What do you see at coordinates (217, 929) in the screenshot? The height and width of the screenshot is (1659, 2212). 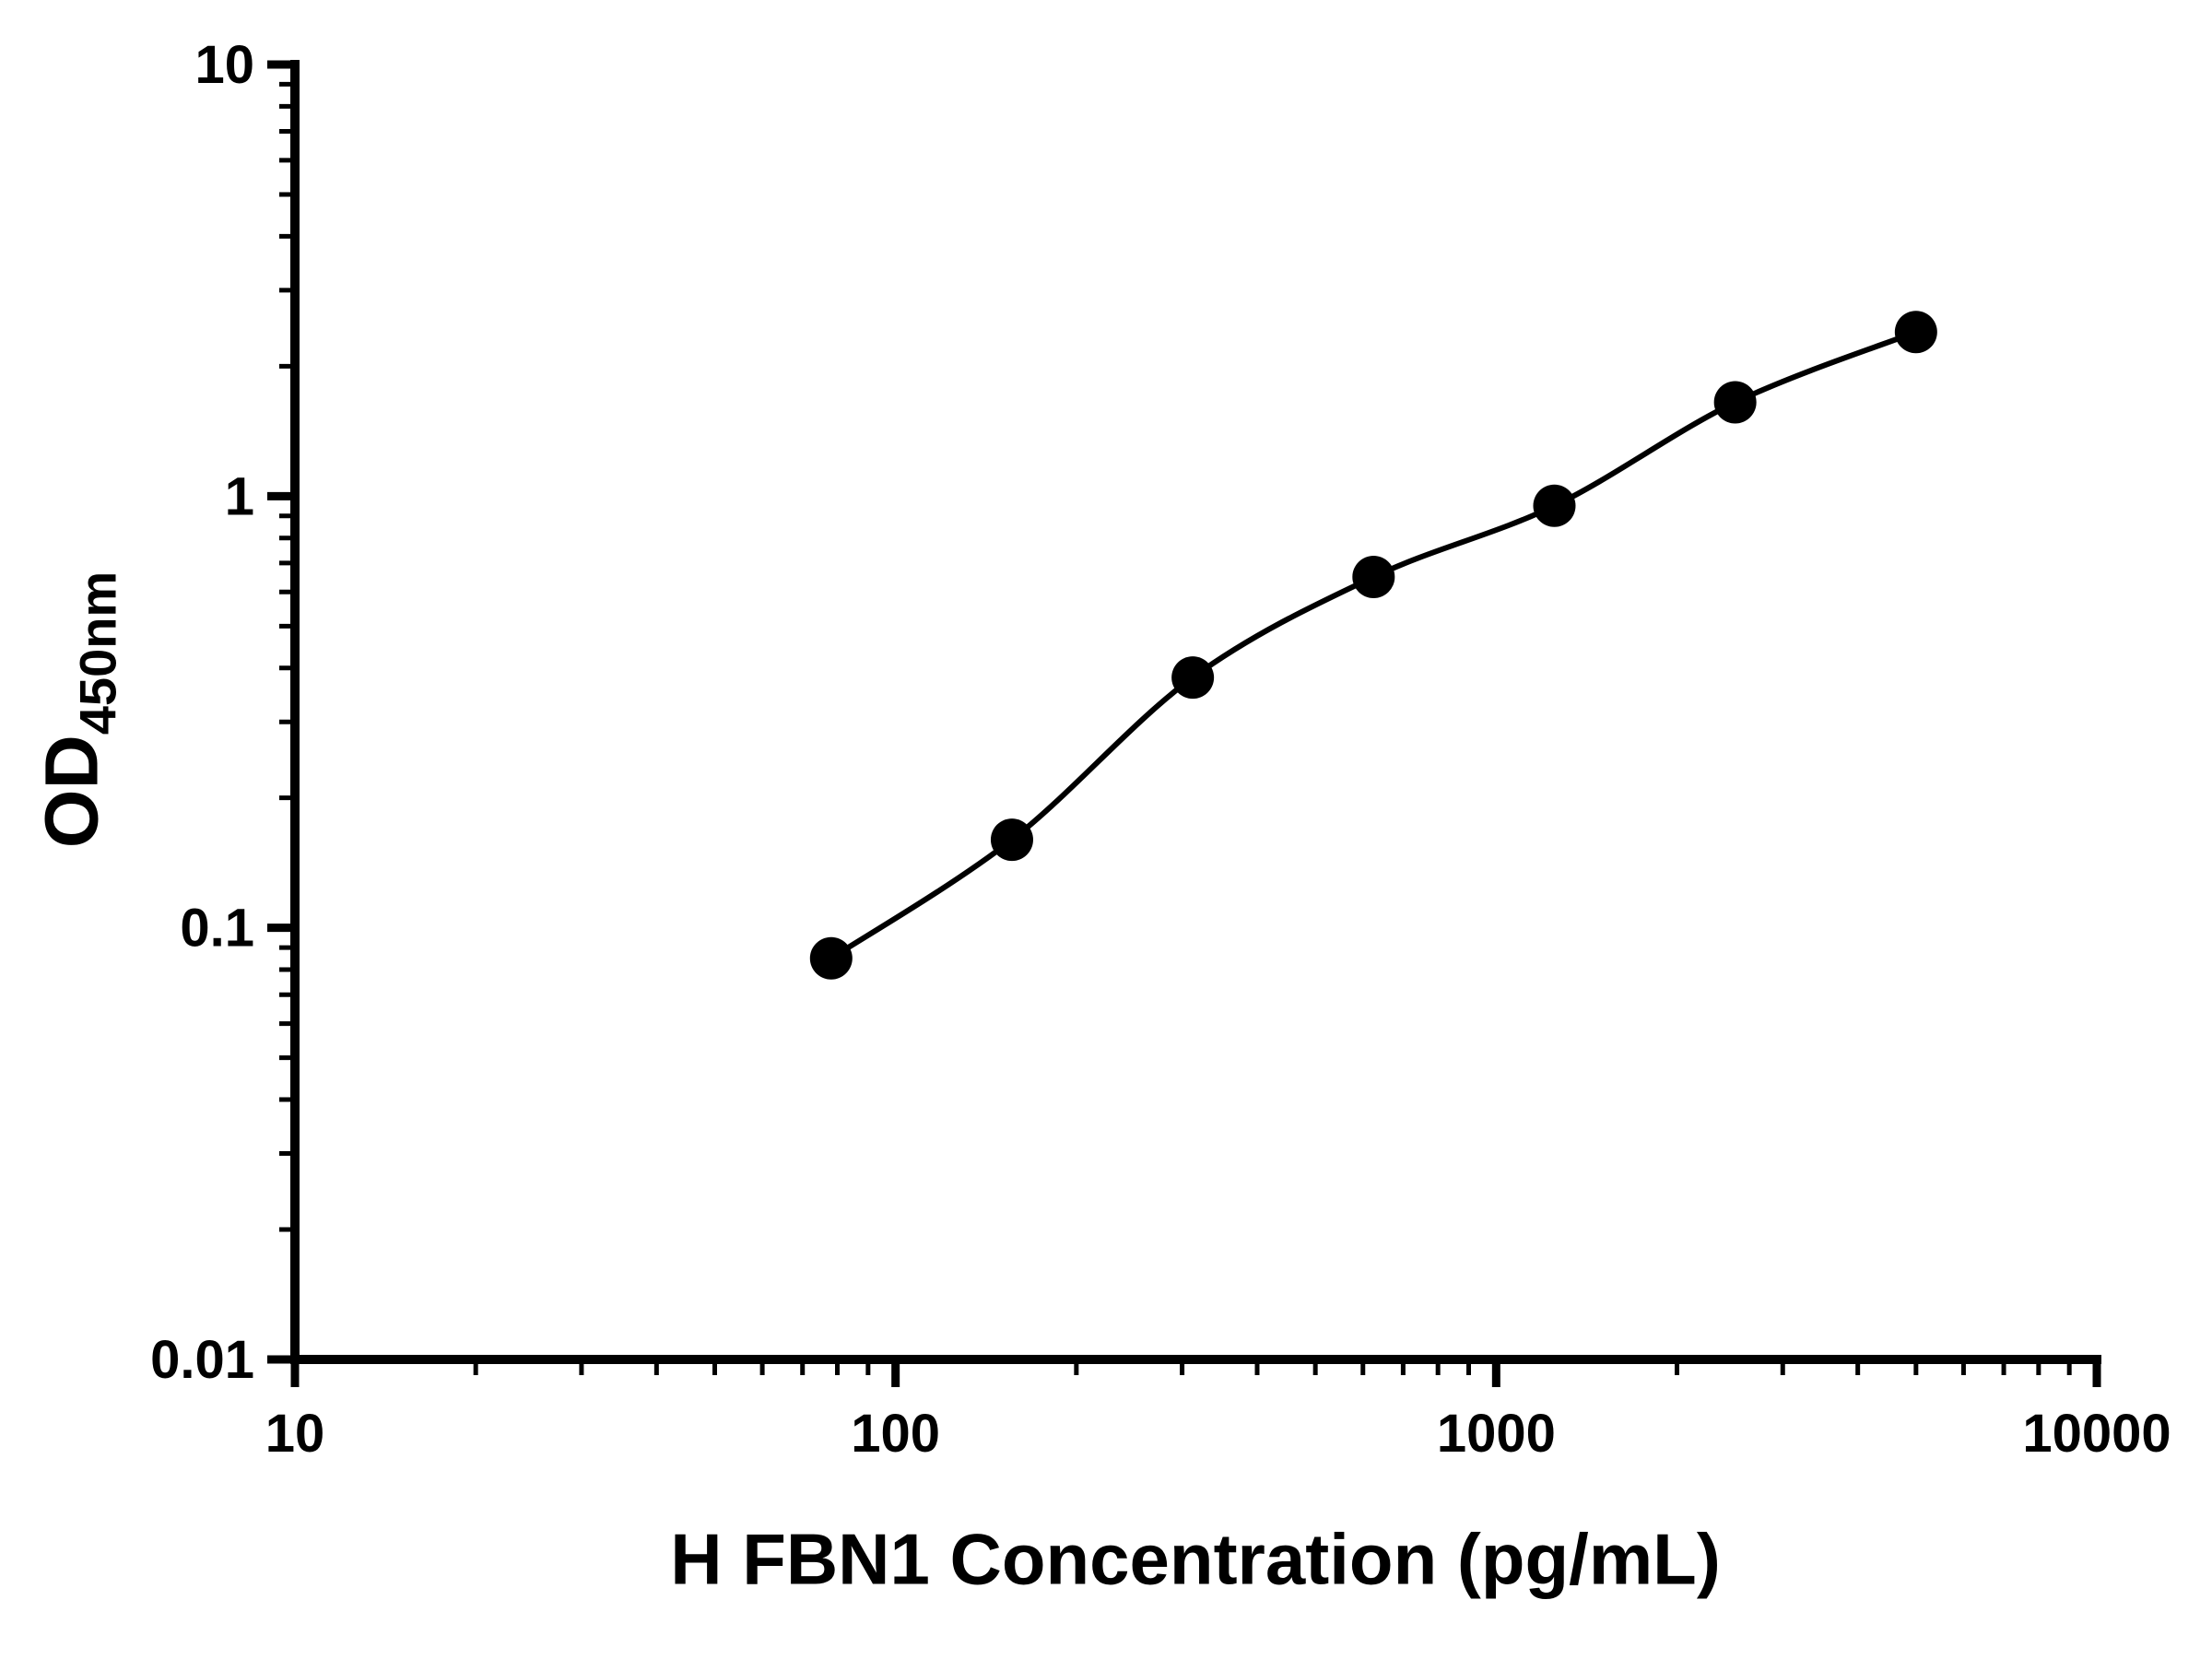 I see `y-axis-tick-label: 0.1` at bounding box center [217, 929].